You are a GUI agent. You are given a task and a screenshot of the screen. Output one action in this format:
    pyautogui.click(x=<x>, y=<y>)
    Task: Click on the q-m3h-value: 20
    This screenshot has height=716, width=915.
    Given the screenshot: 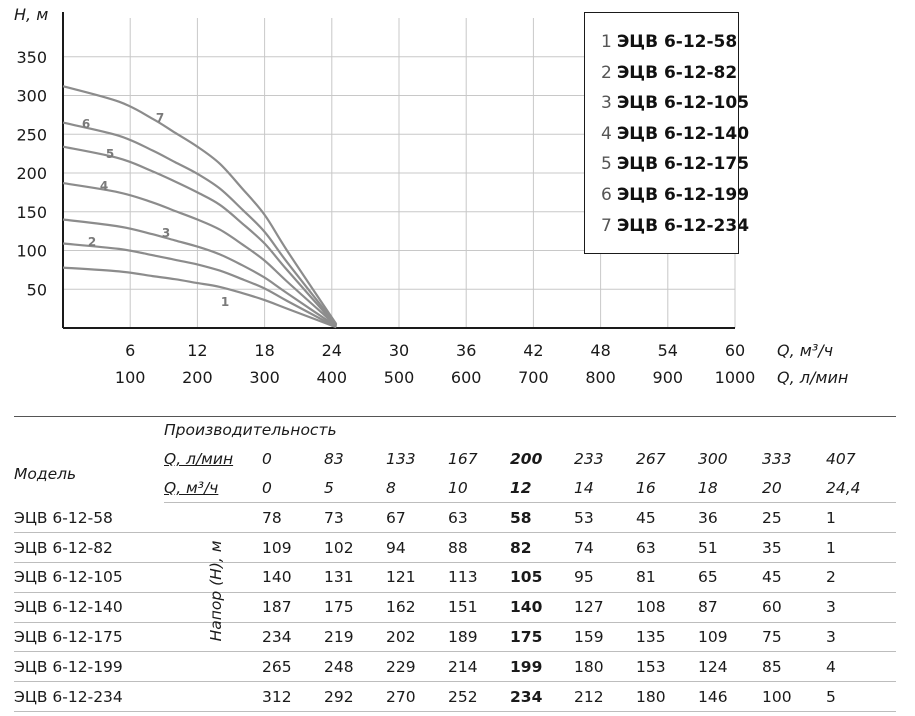 What is the action you would take?
    pyautogui.click(x=794, y=488)
    